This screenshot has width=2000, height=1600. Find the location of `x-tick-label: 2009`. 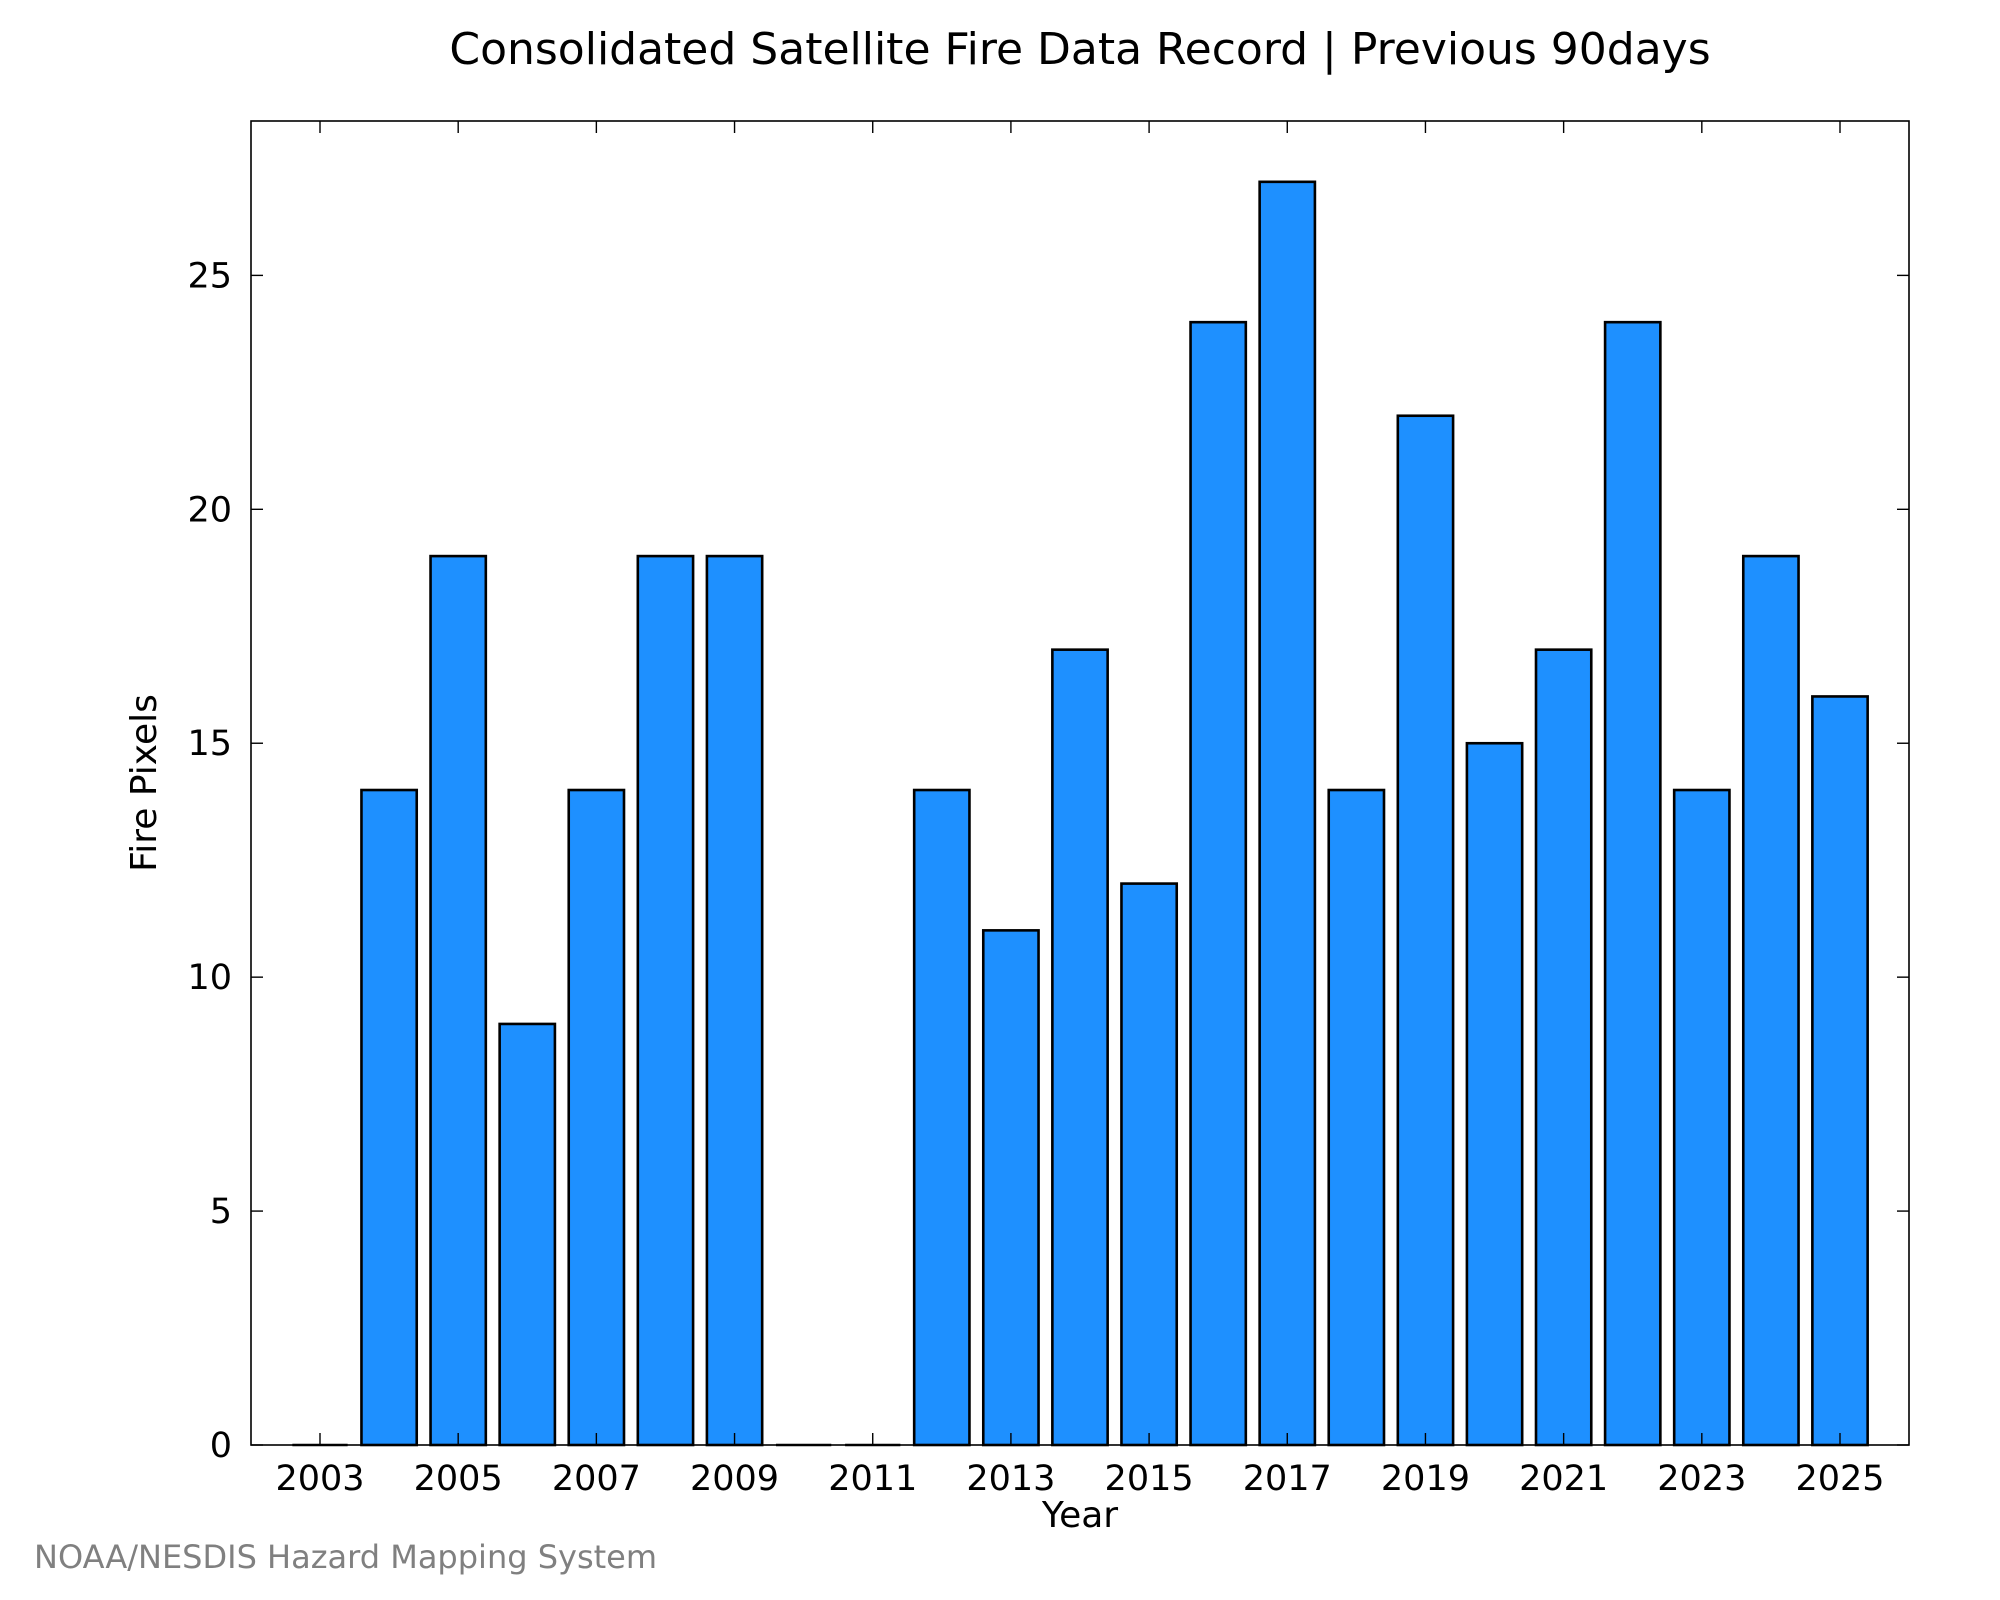

x-tick-label: 2009 is located at coordinates (734, 1479).